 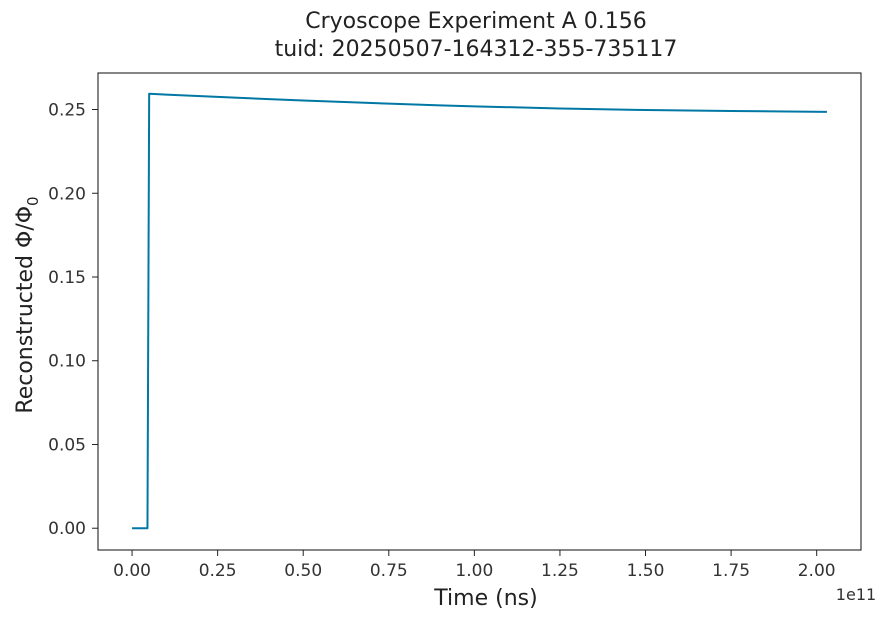 I want to click on y-axis-label: Reconstructed Φ/Φ0, so click(x=27, y=304).